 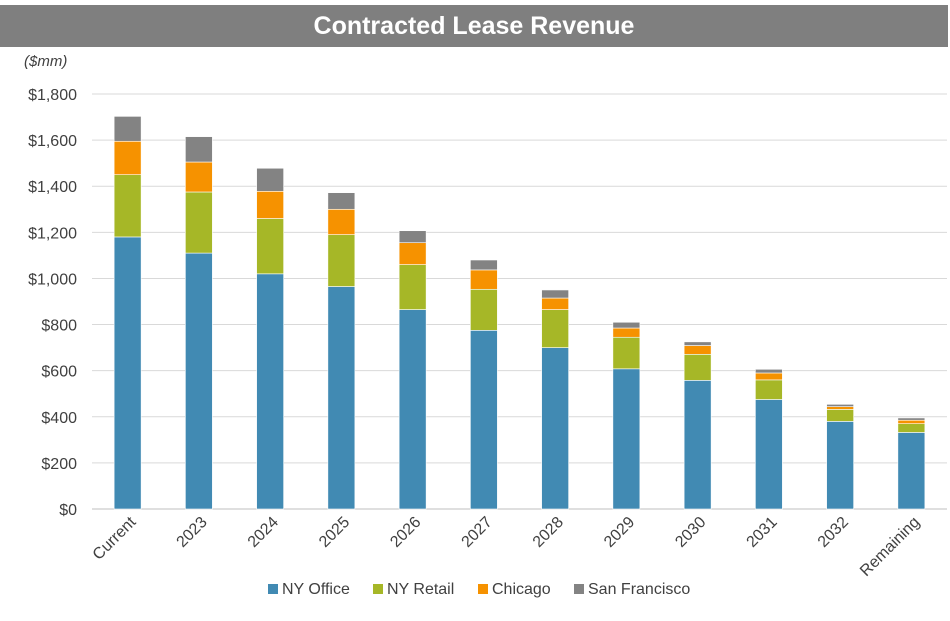 I want to click on y-tick-label: $0, so click(x=68, y=510).